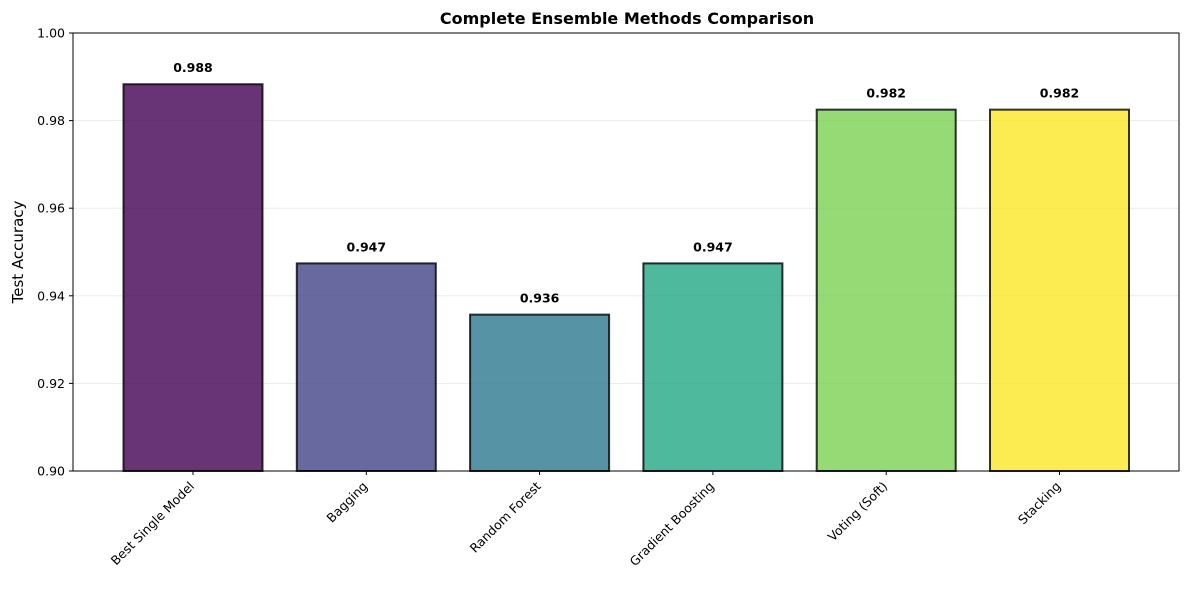  What do you see at coordinates (51, 383) in the screenshot?
I see `y-tick-label: 0.92` at bounding box center [51, 383].